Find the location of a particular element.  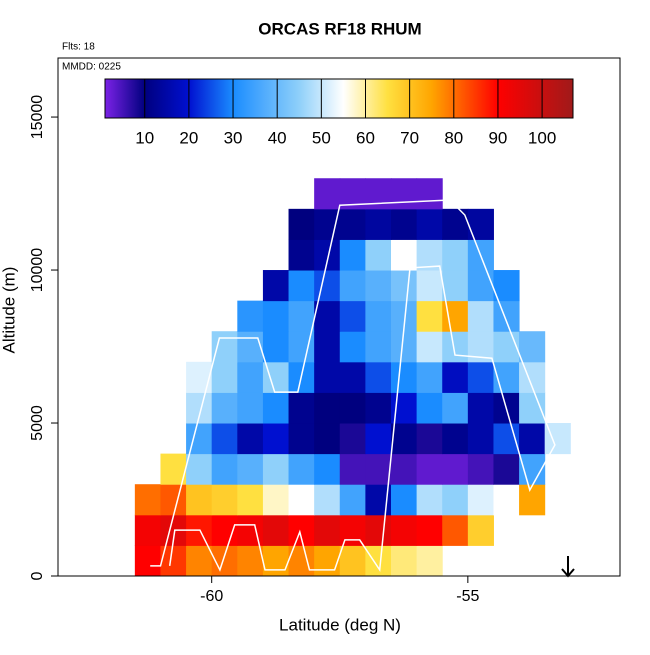

annotation: MMDD: 0225 is located at coordinates (91, 67).